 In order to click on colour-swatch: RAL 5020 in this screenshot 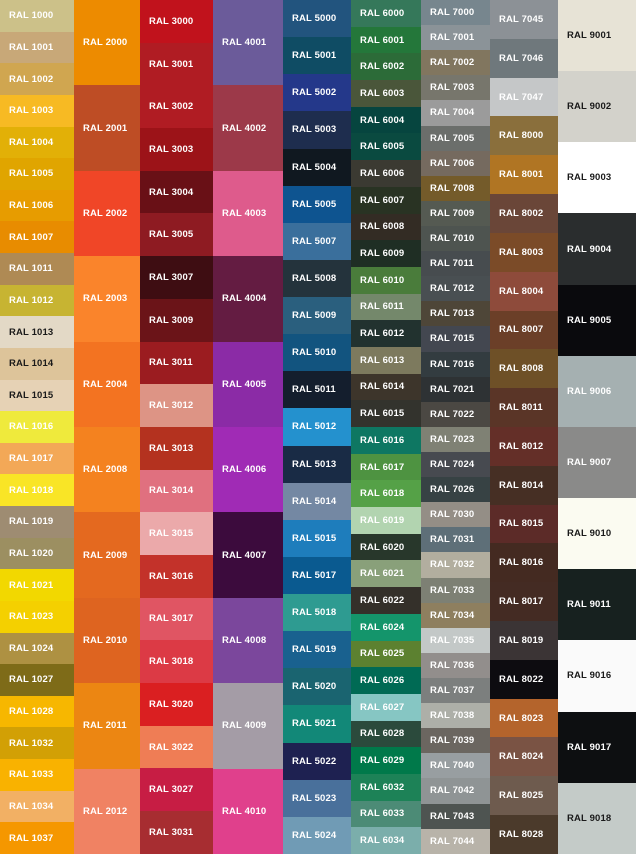, I will do `click(317, 687)`.